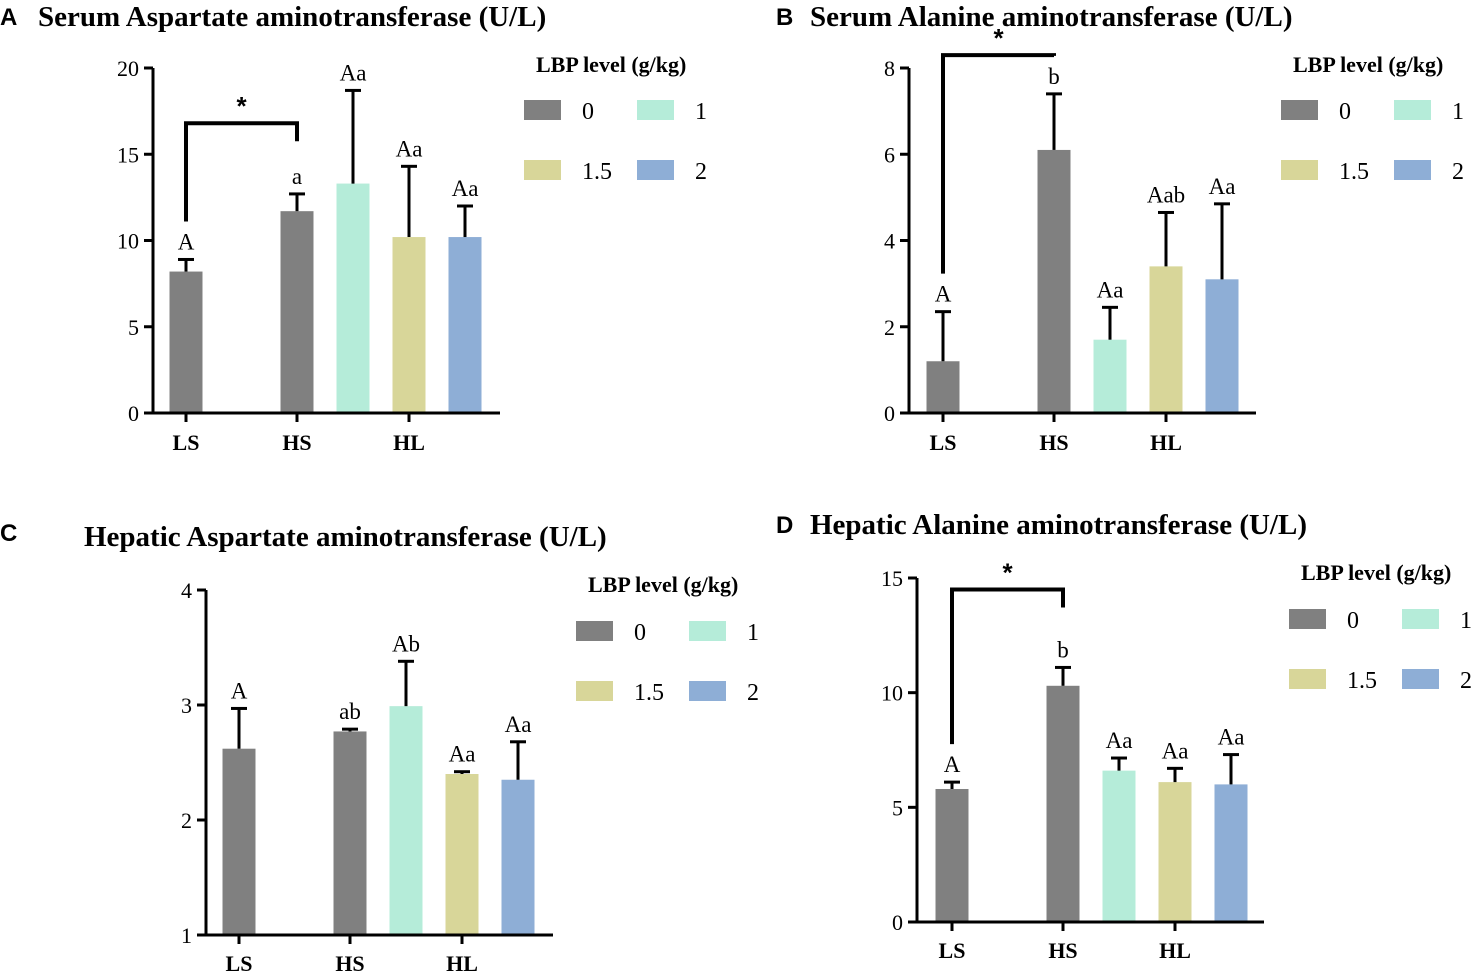  Describe the element at coordinates (1166, 194) in the screenshot. I see `significance-letter: Aab` at that location.